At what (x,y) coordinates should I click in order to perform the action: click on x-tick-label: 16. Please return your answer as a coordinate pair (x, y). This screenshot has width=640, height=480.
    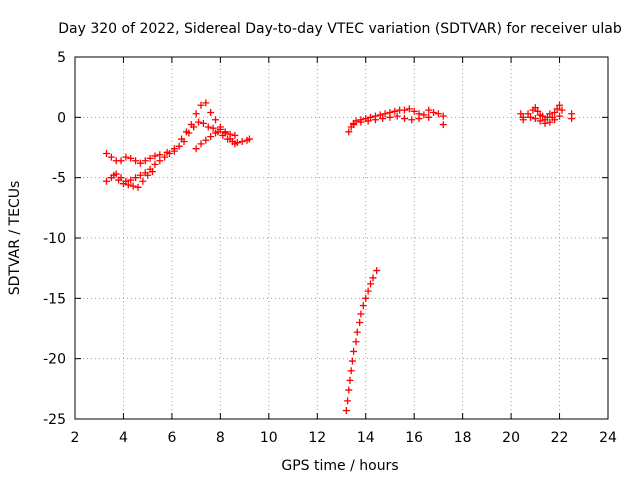
    Looking at the image, I should click on (414, 438).